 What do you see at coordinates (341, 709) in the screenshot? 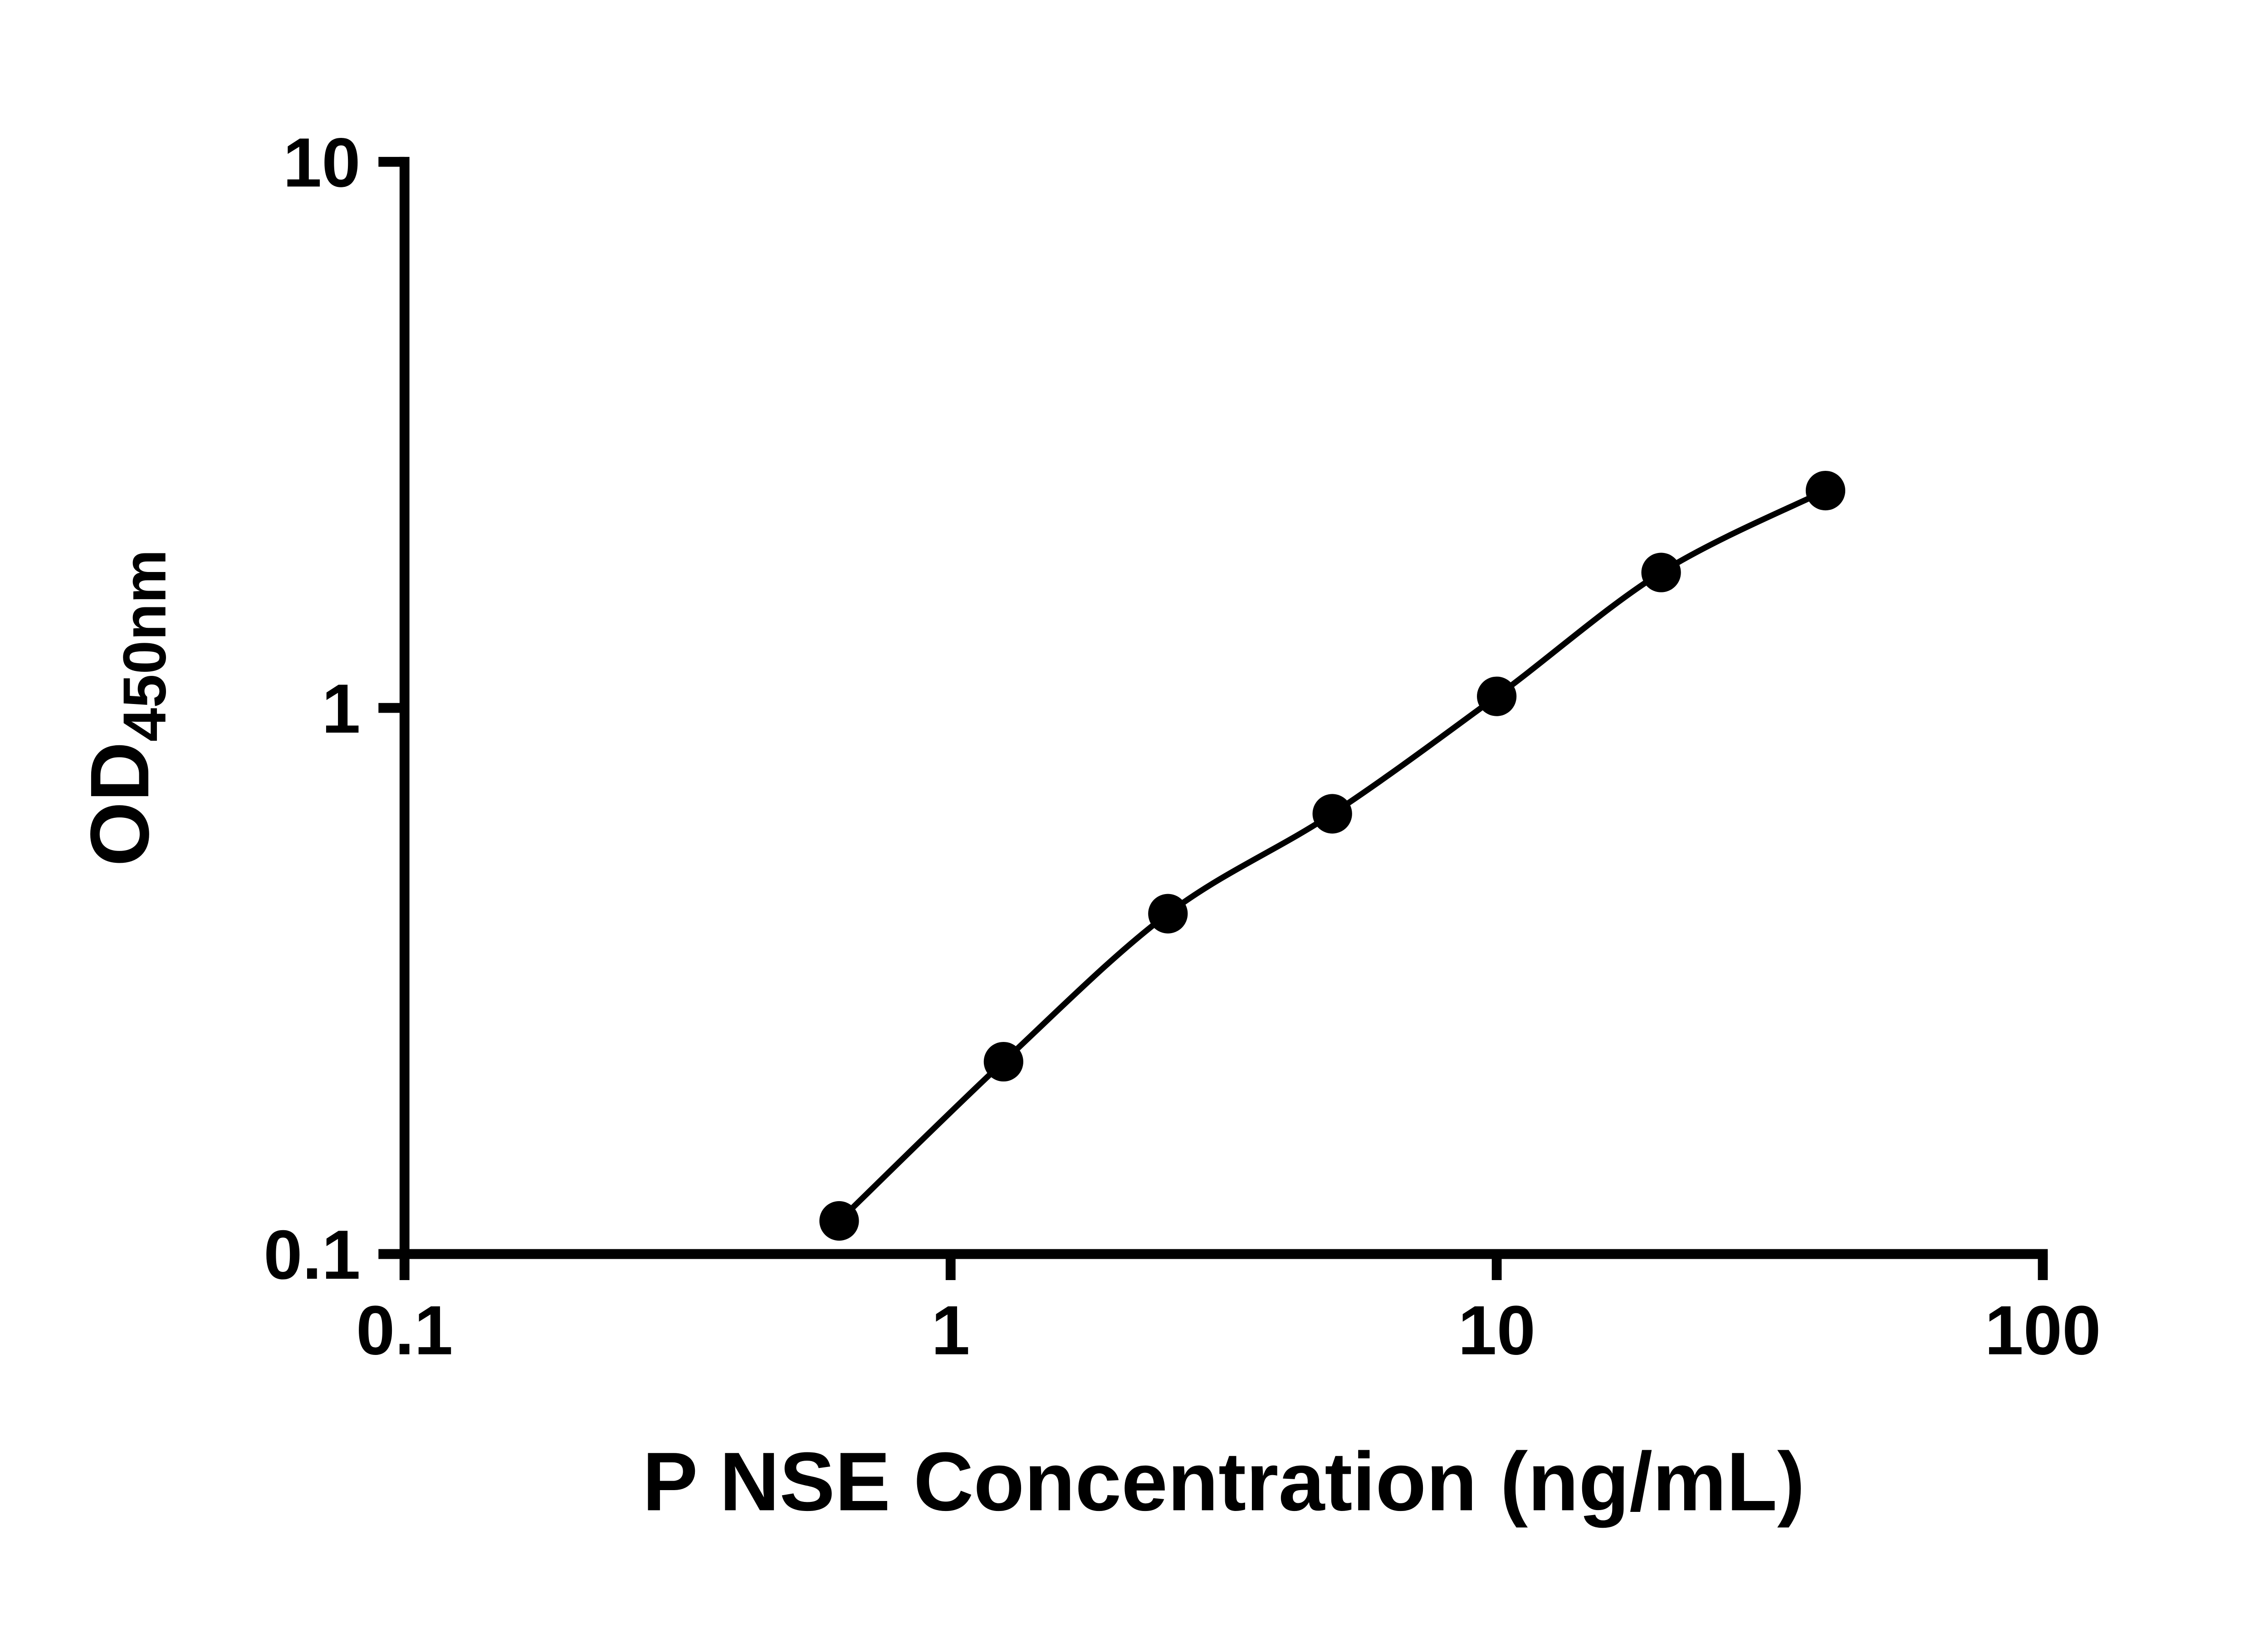
I see `y-tick-label: 1` at bounding box center [341, 709].